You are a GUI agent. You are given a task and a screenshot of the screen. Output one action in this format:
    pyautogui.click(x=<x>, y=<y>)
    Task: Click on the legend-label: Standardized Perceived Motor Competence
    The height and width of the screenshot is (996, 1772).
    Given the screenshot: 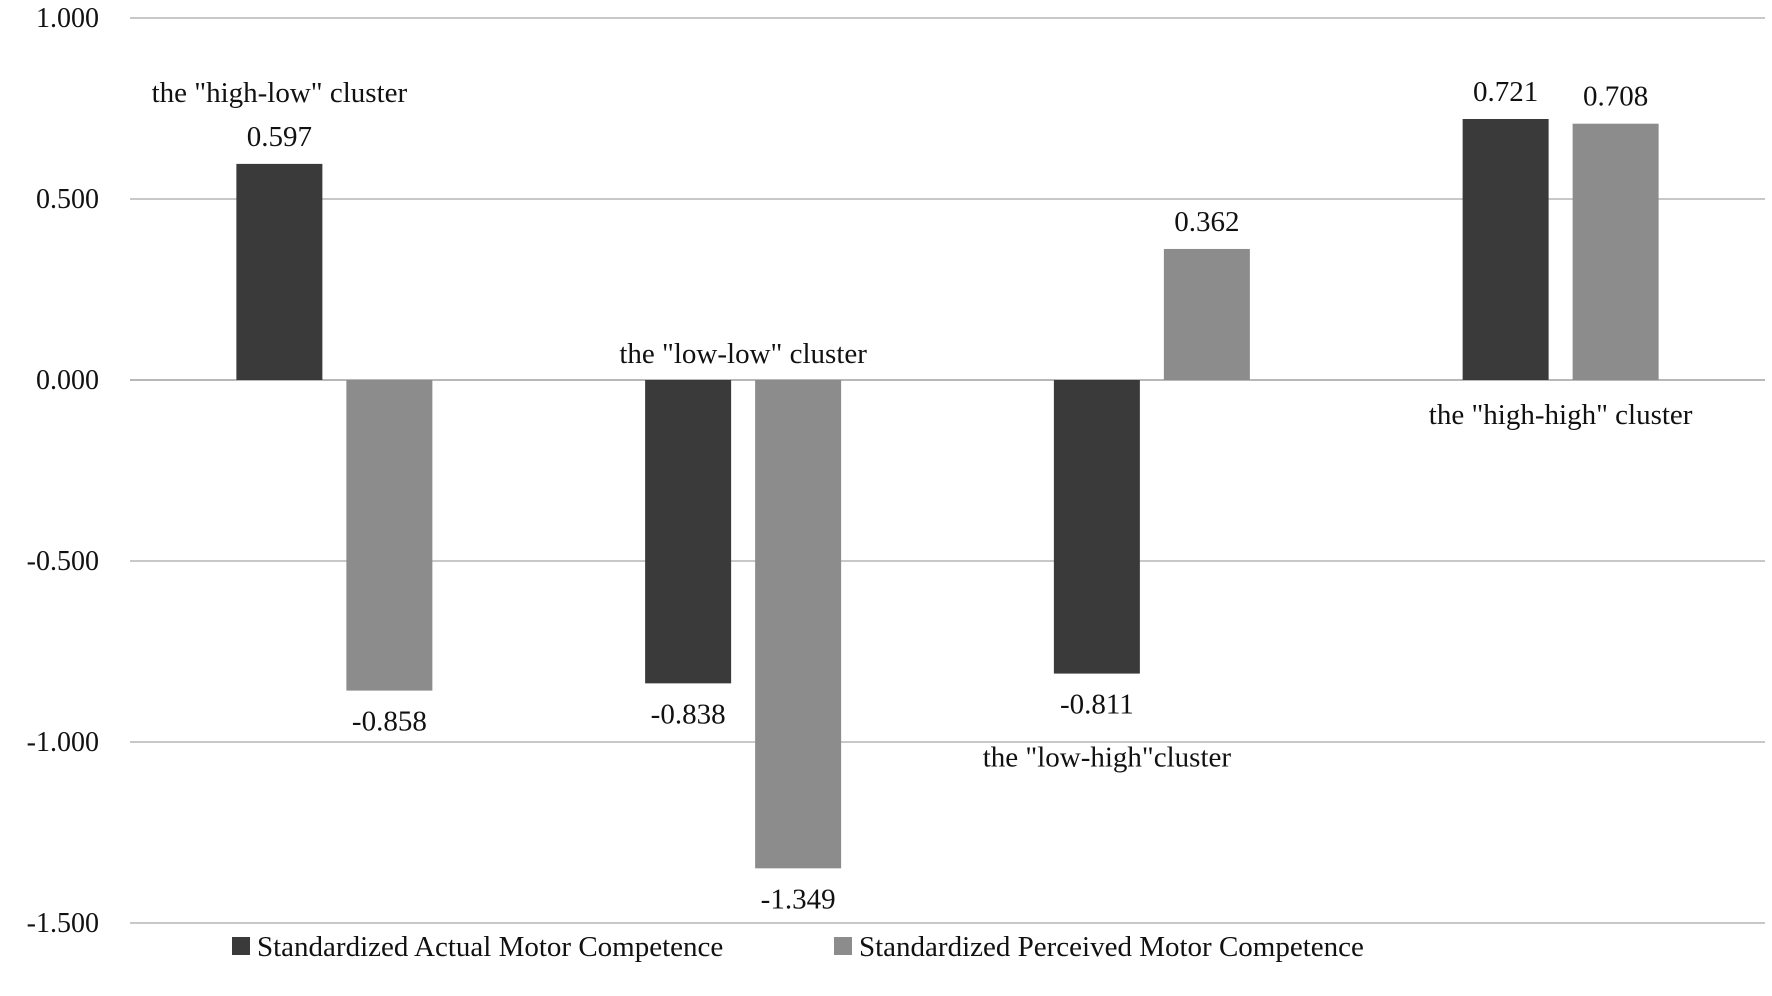 What is the action you would take?
    pyautogui.click(x=1111, y=947)
    